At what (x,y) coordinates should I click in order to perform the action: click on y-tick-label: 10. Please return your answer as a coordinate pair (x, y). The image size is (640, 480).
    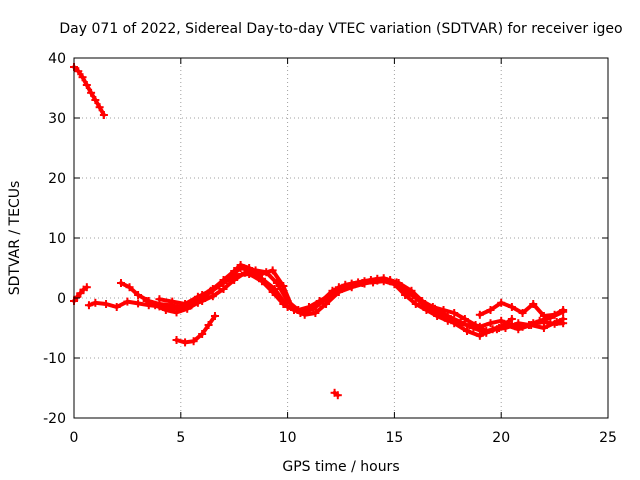
    Looking at the image, I should click on (57, 239).